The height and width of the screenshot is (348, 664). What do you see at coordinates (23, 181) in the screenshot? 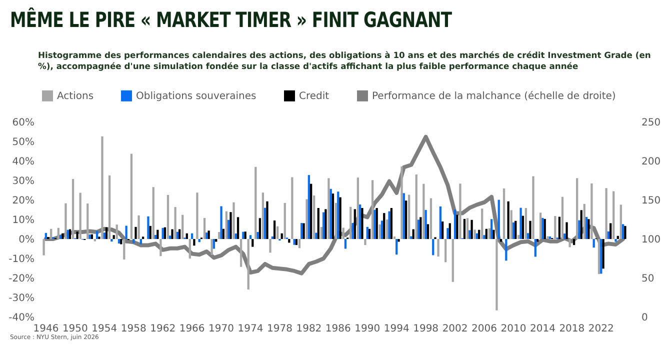
I see `y-tick-label: 30%` at bounding box center [23, 181].